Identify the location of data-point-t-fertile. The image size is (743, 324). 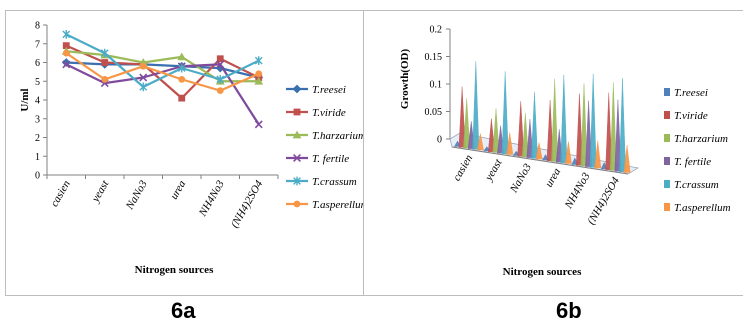
(258, 124).